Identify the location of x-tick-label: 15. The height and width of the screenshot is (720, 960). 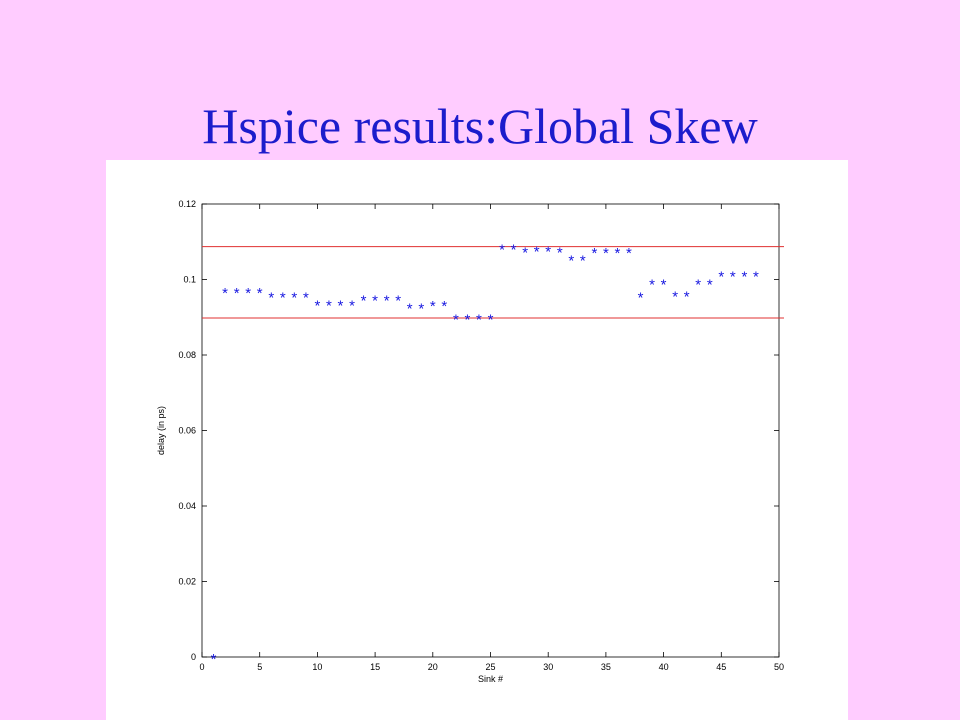
(375, 667).